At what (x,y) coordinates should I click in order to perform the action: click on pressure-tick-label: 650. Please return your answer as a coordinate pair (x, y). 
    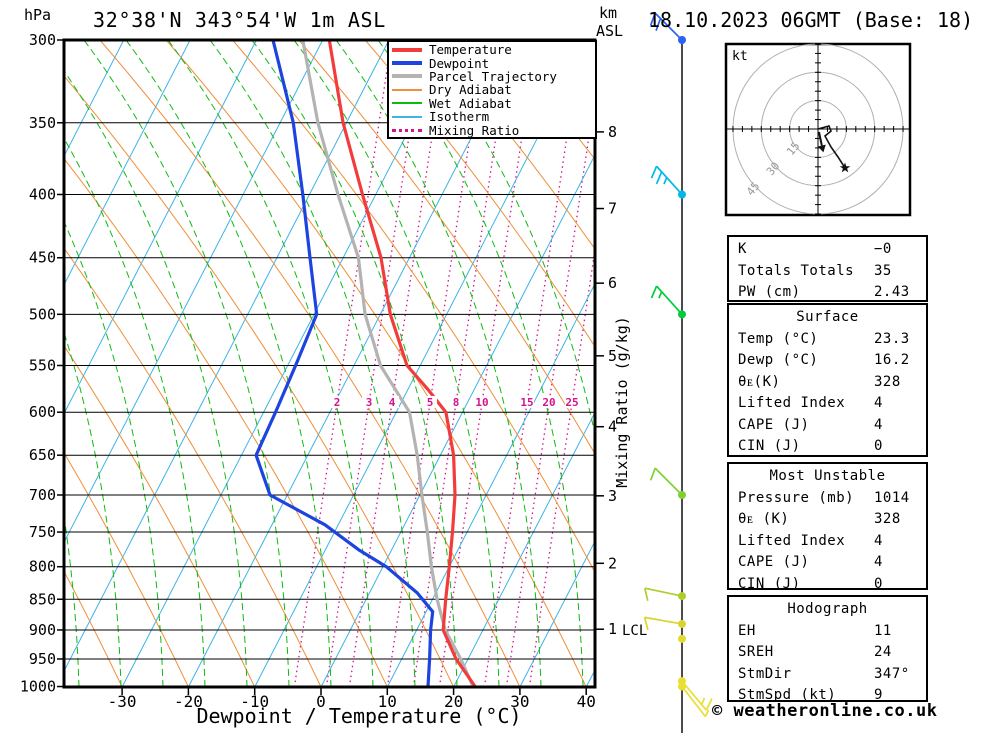
    Looking at the image, I should click on (42, 455).